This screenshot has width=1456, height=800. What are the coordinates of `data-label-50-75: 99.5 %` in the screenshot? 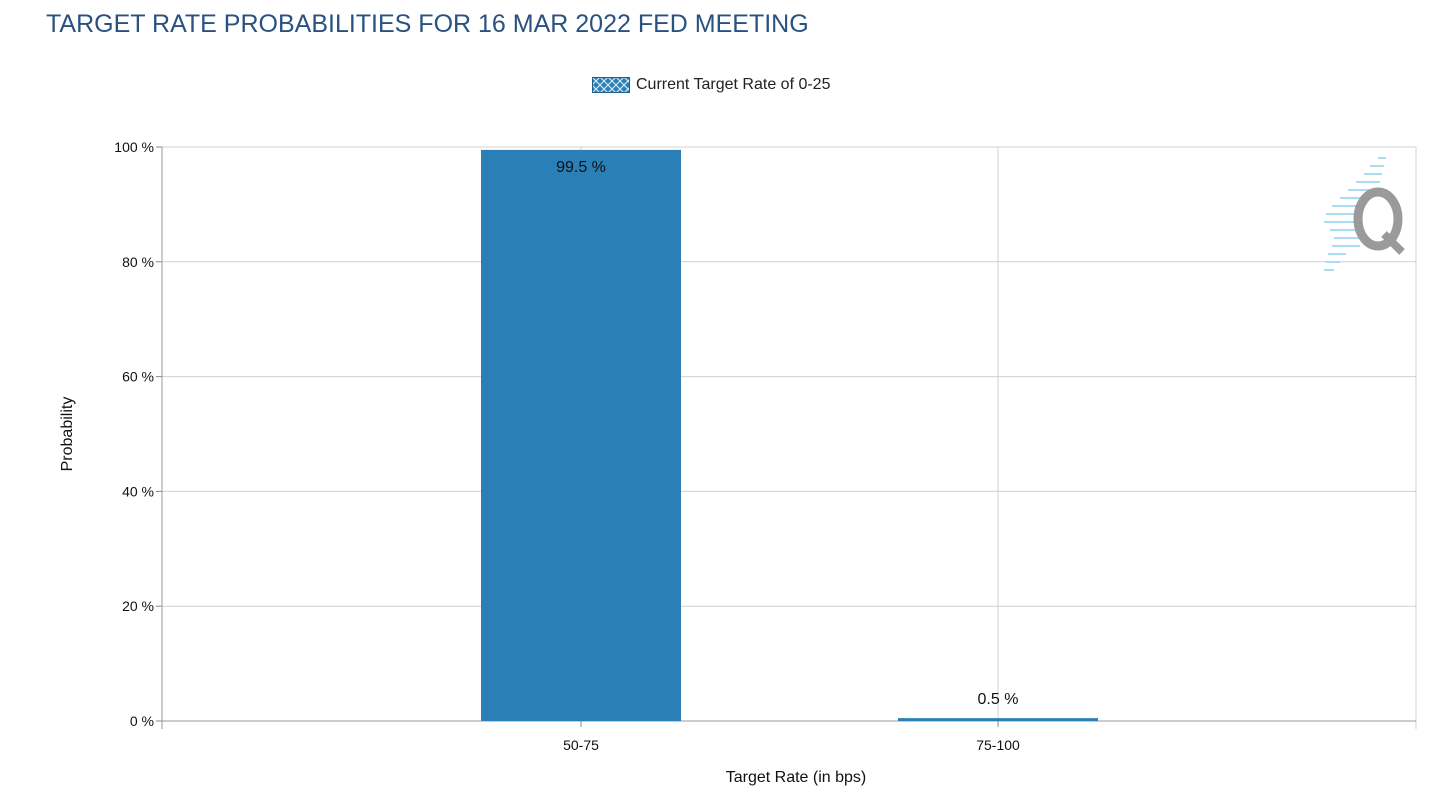 It's located at (581, 167).